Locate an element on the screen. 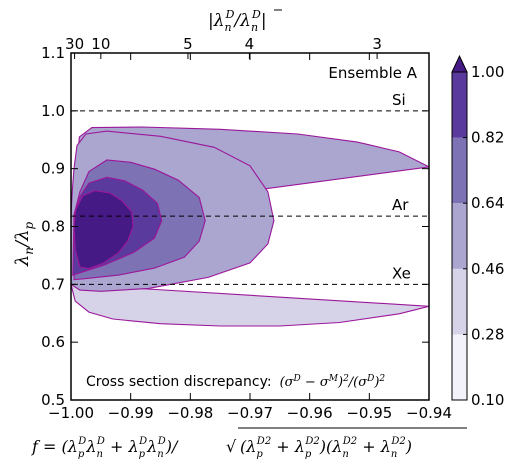 The height and width of the screenshot is (461, 511). colorbar: 0.10 0.28 0.46 0.64 0.82 1.00 is located at coordinates (477, 231).